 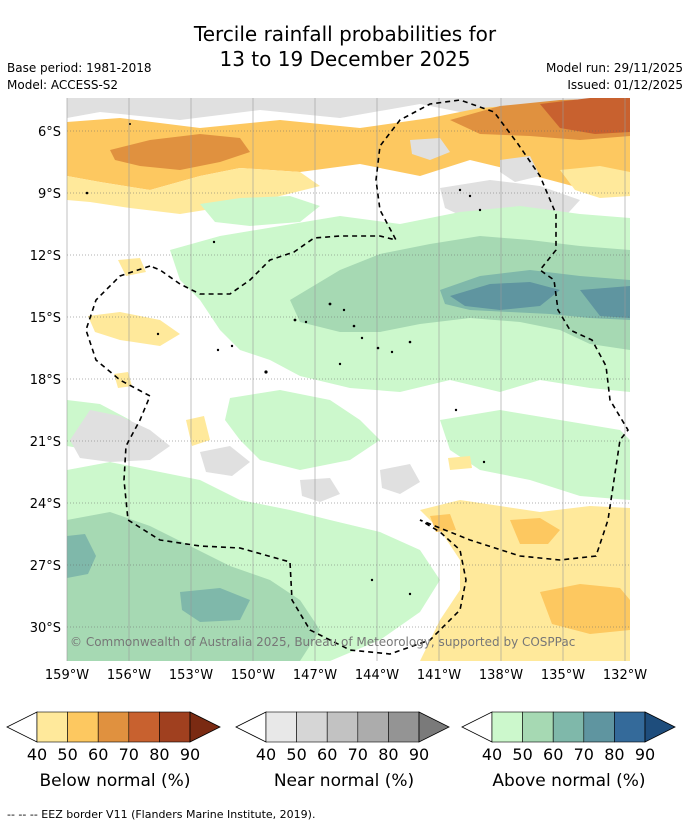 What do you see at coordinates (45, 256) in the screenshot?
I see `lat-label: 12°S` at bounding box center [45, 256].